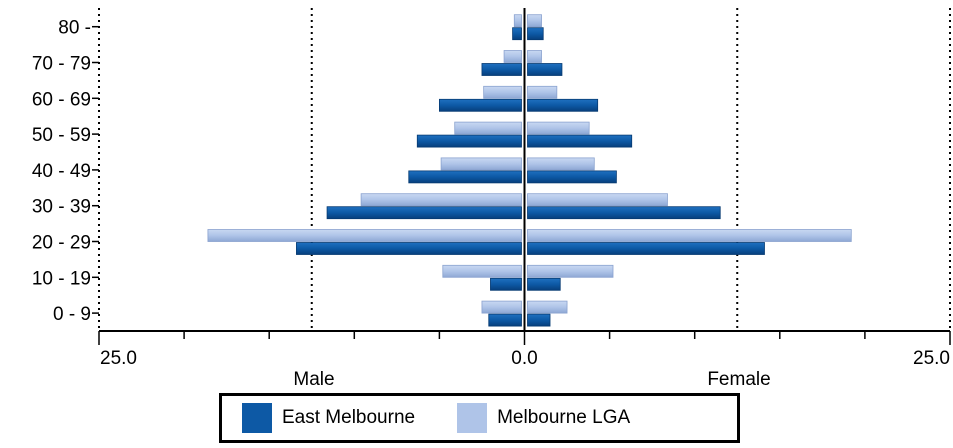 This screenshot has width=953, height=448. What do you see at coordinates (61, 135) in the screenshot?
I see `y-tick-label-5: 50 - 59` at bounding box center [61, 135].